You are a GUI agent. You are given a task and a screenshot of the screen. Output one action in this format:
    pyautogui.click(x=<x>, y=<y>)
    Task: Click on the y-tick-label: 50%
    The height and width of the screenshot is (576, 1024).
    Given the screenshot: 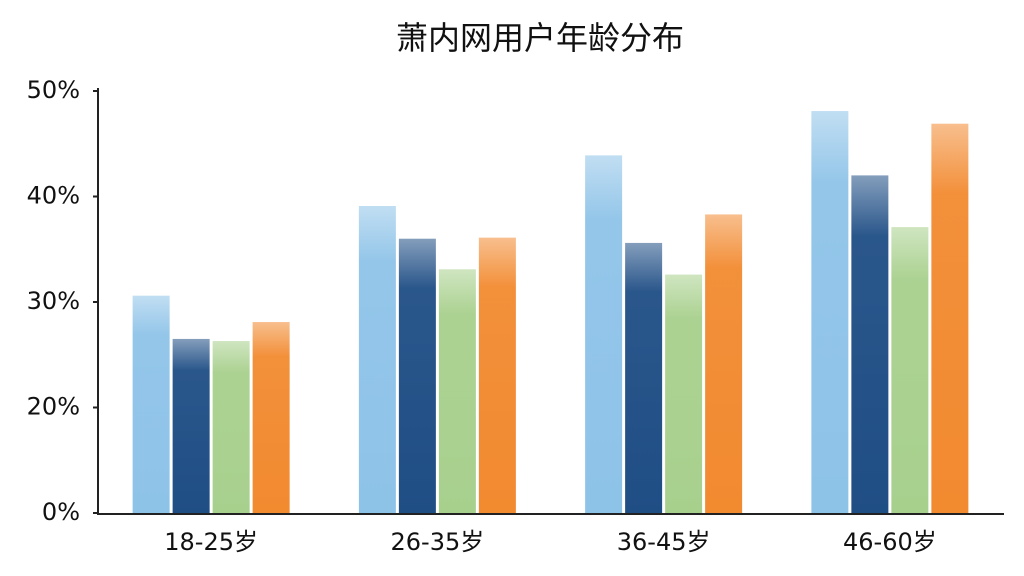 What is the action you would take?
    pyautogui.click(x=53, y=90)
    